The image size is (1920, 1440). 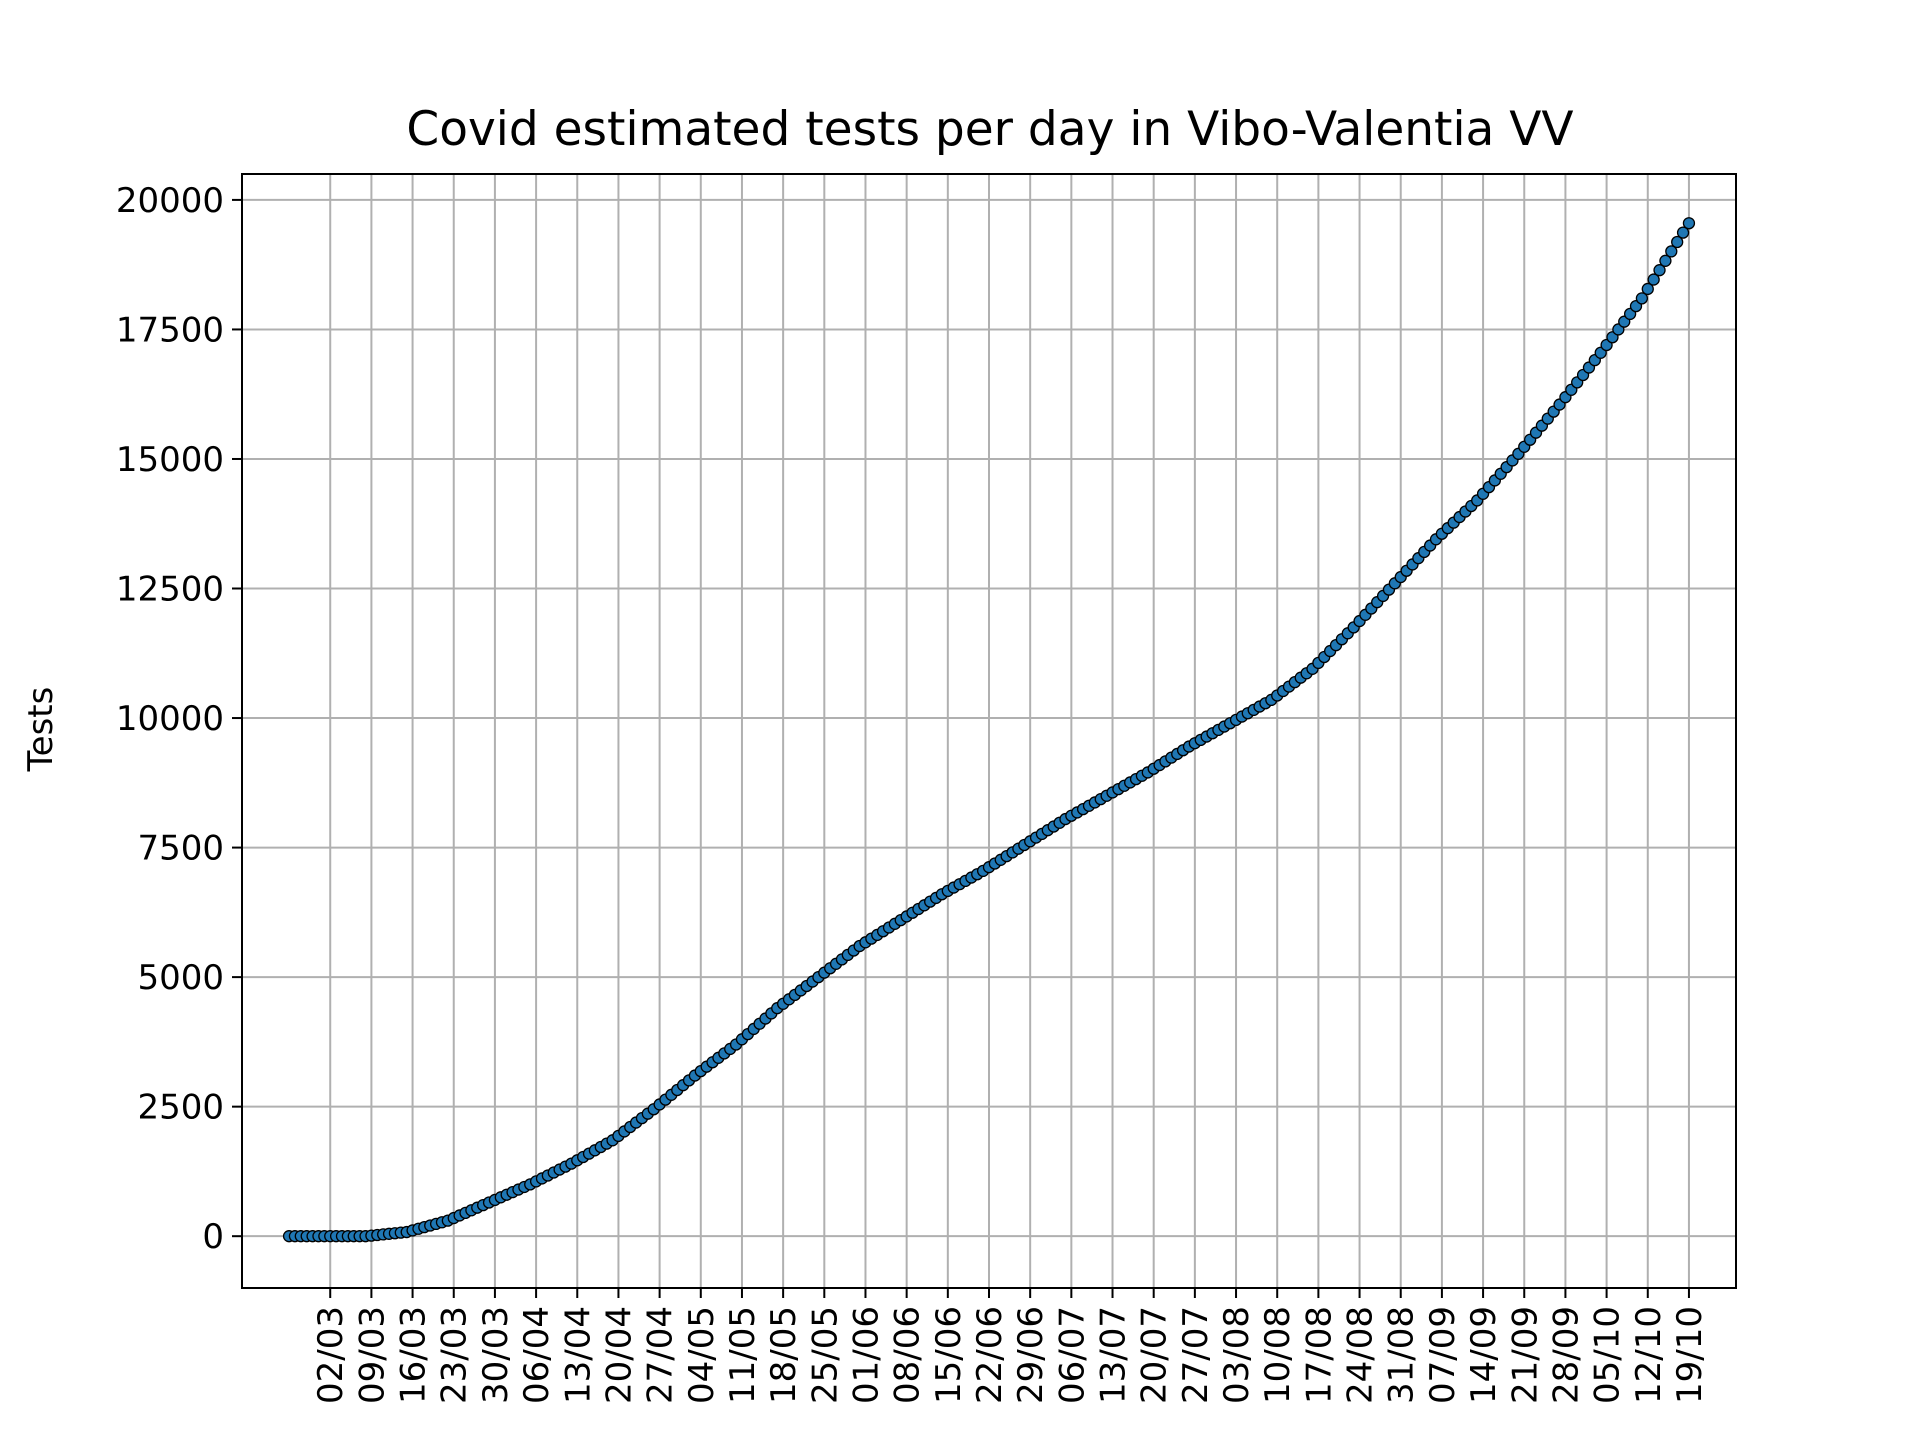 I want to click on y-axis-label: Tests, so click(x=41, y=730).